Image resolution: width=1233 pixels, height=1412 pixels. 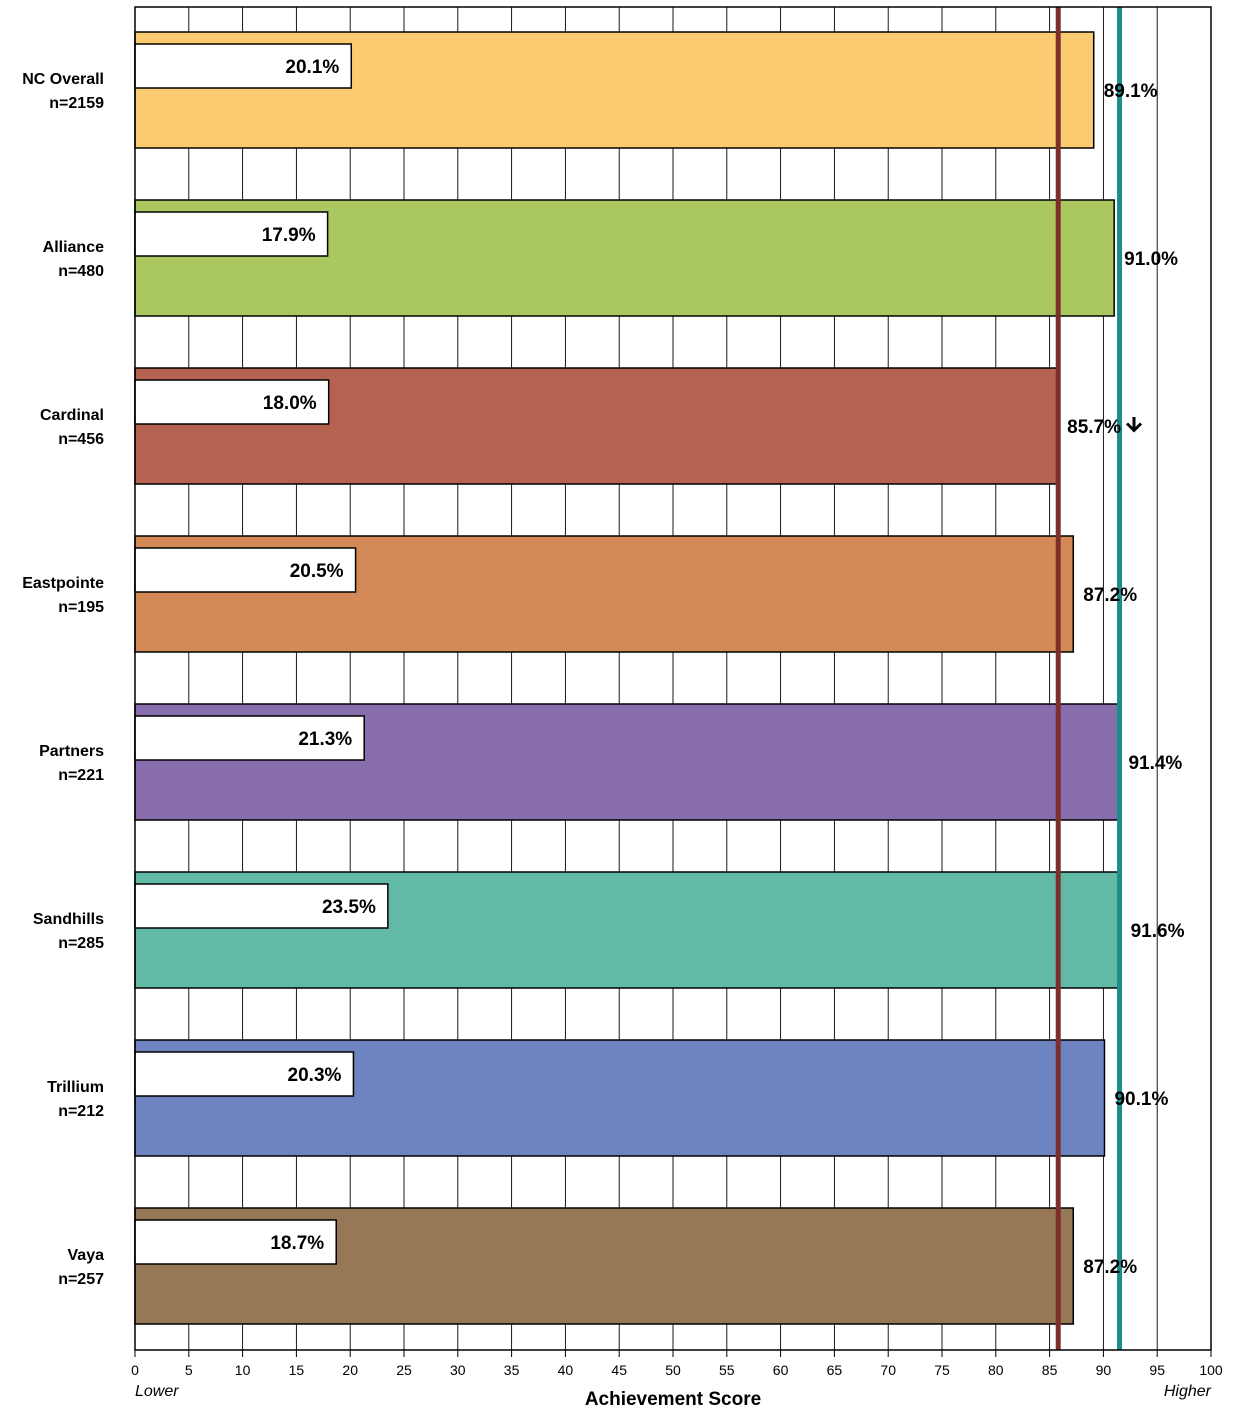 What do you see at coordinates (81, 1111) in the screenshot?
I see `n-label: n=212` at bounding box center [81, 1111].